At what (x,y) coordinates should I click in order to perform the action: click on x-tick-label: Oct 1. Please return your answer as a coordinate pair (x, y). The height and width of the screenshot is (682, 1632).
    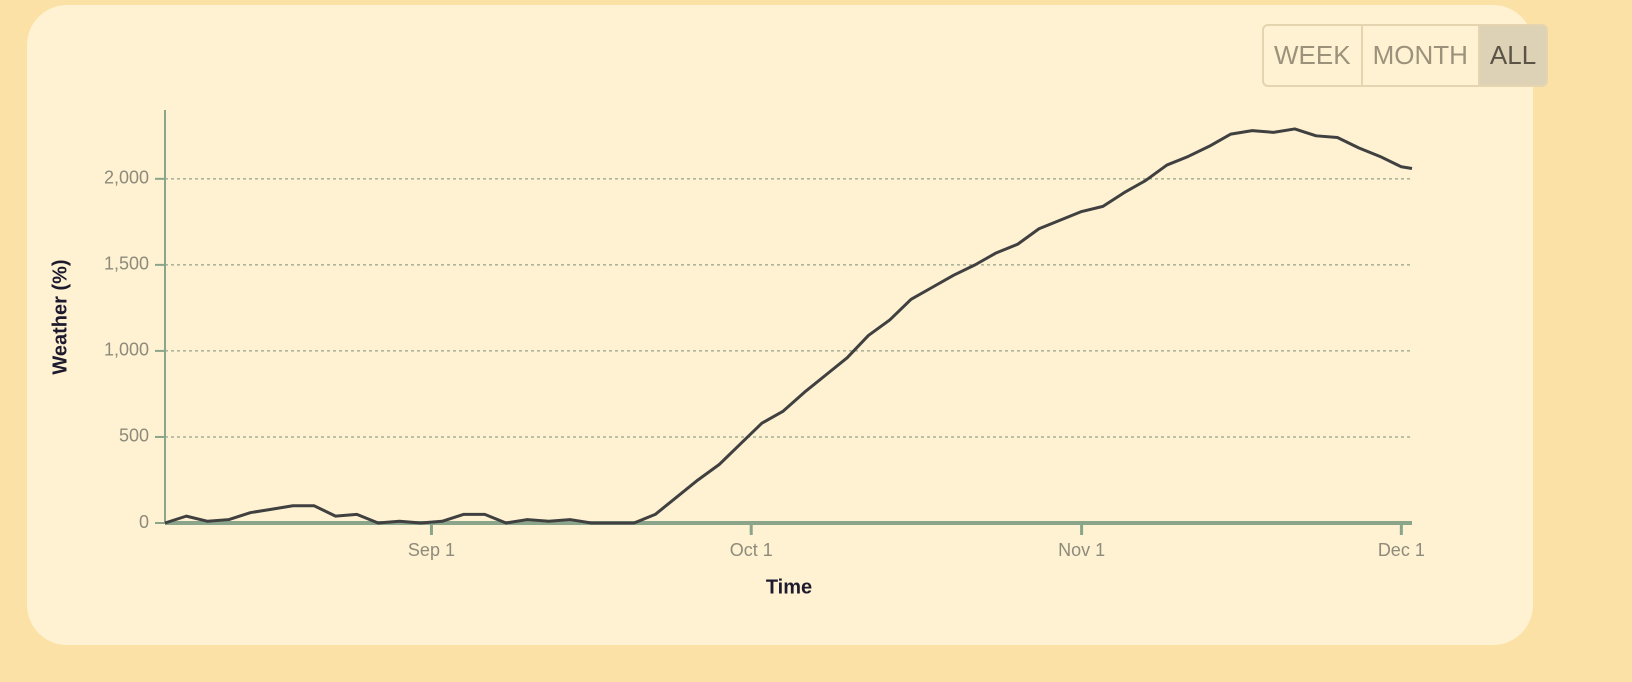
    Looking at the image, I should click on (751, 550).